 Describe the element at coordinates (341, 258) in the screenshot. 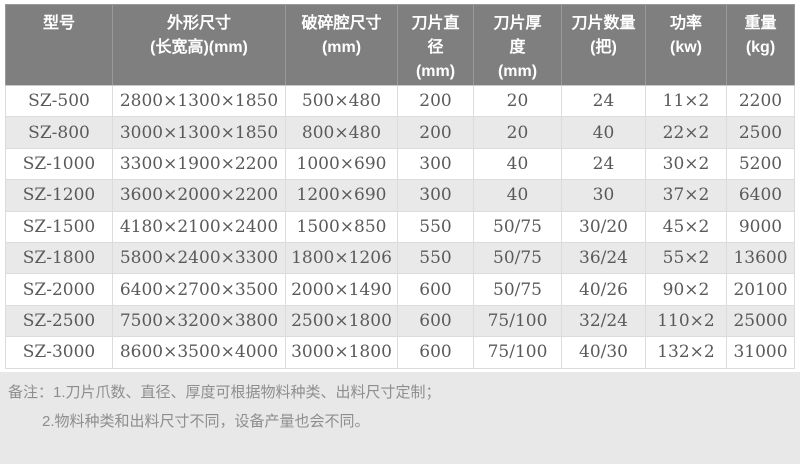

I see `table-cell: 1800×1206` at that location.